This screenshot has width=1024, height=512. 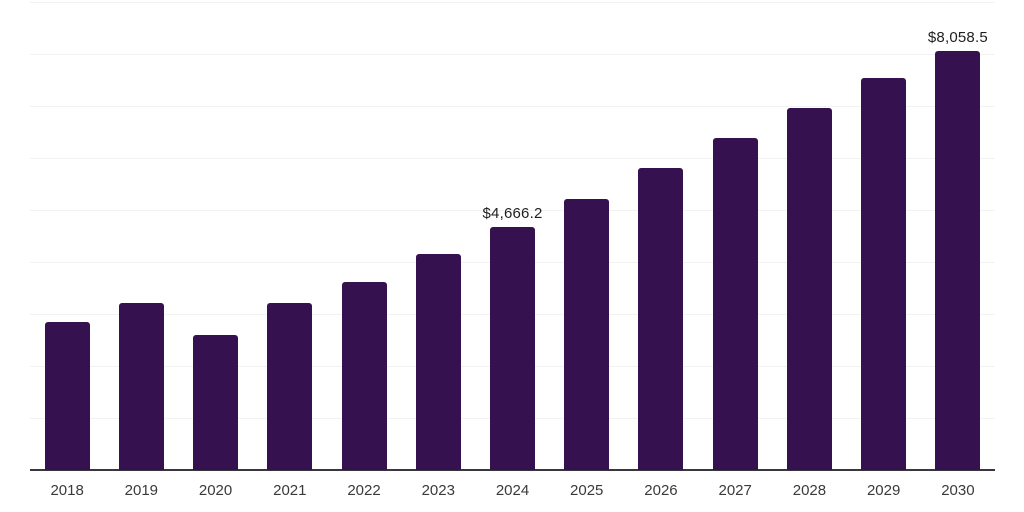 I want to click on bar-2024, so click(x=512, y=348).